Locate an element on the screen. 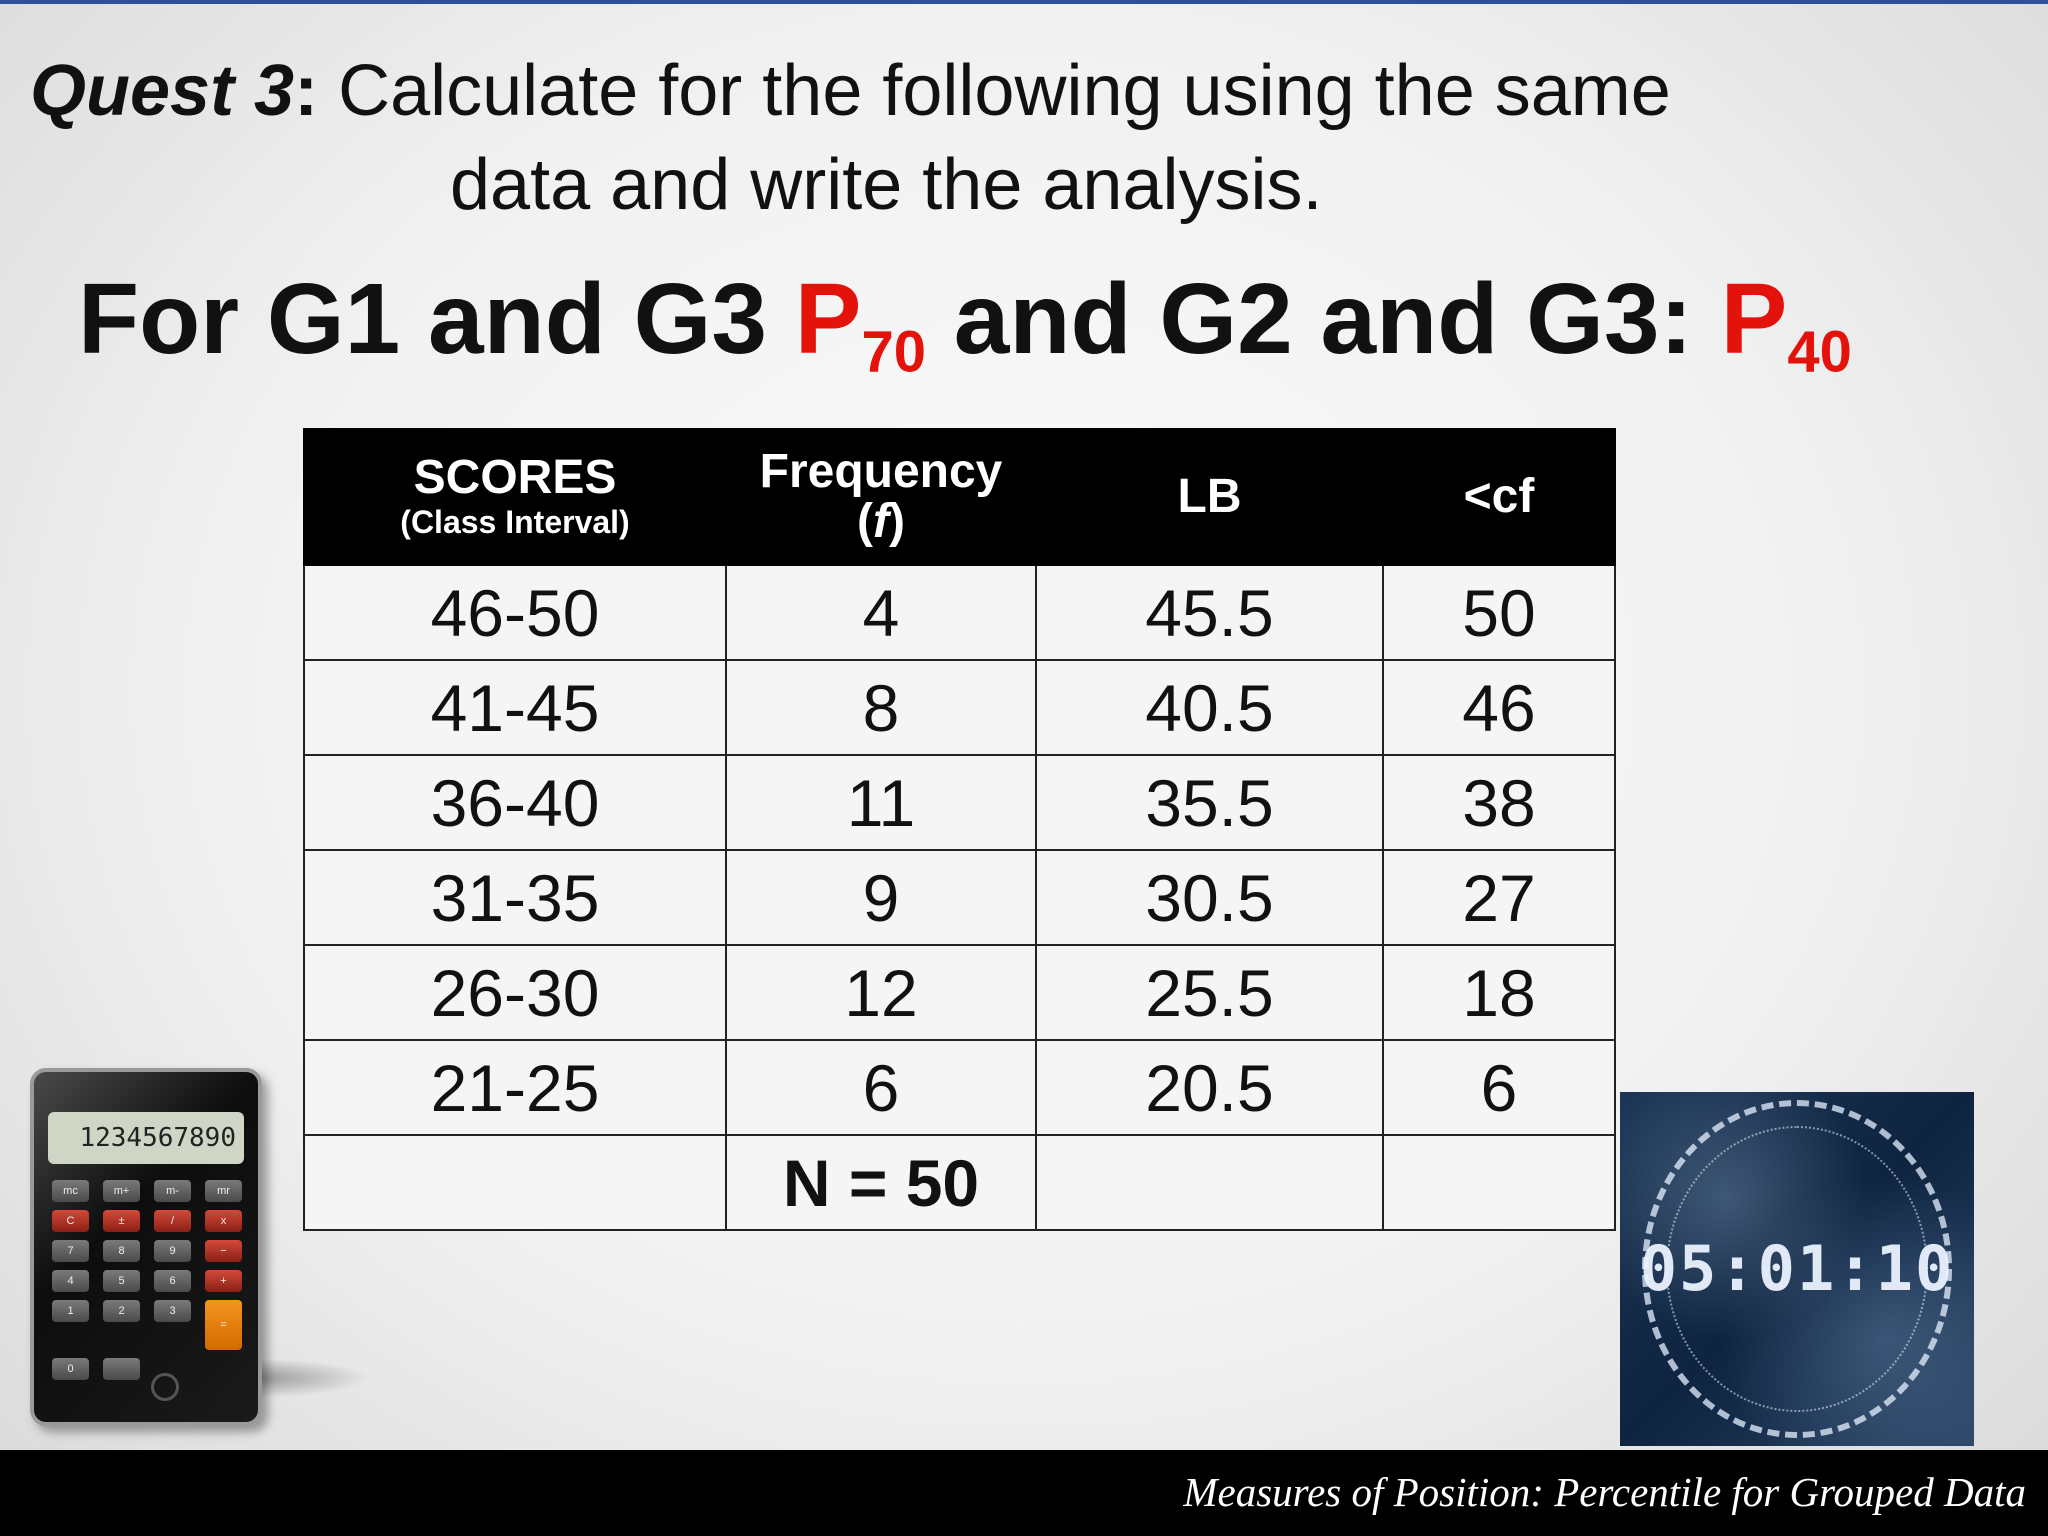 The image size is (2048, 1536). p40-letter: P is located at coordinates (1754, 319).